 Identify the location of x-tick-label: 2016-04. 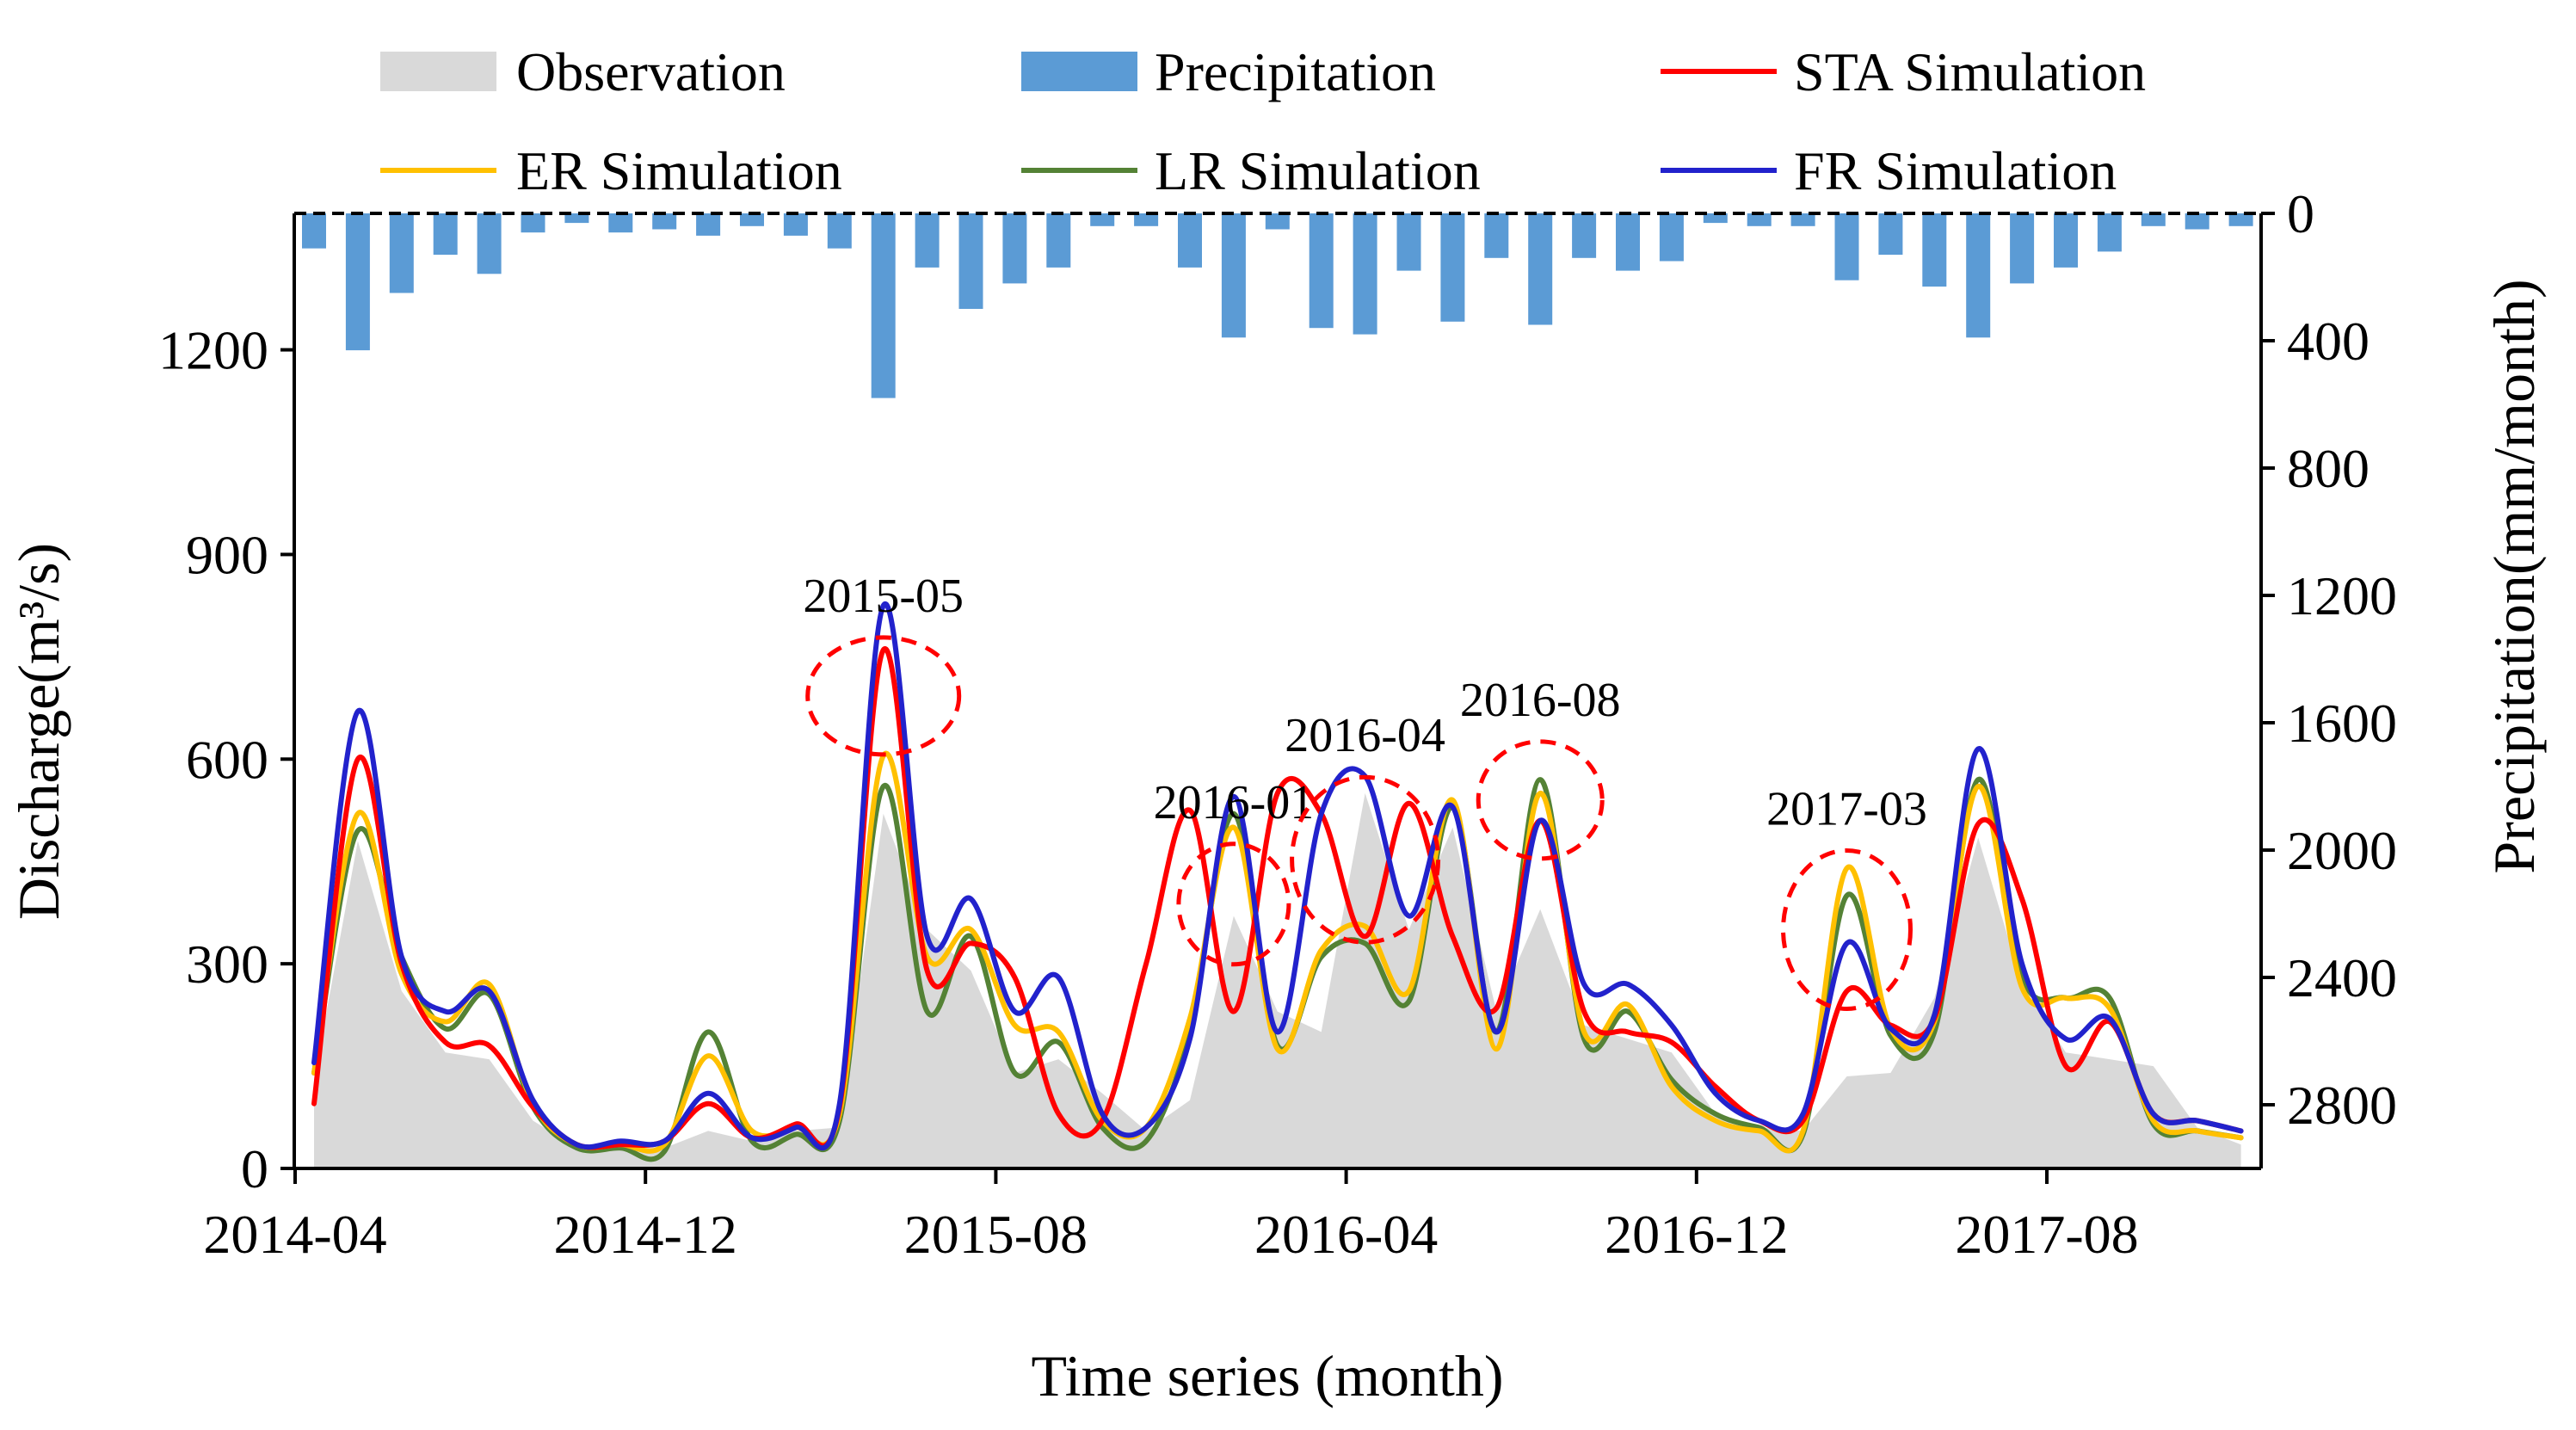
(1346, 1234).